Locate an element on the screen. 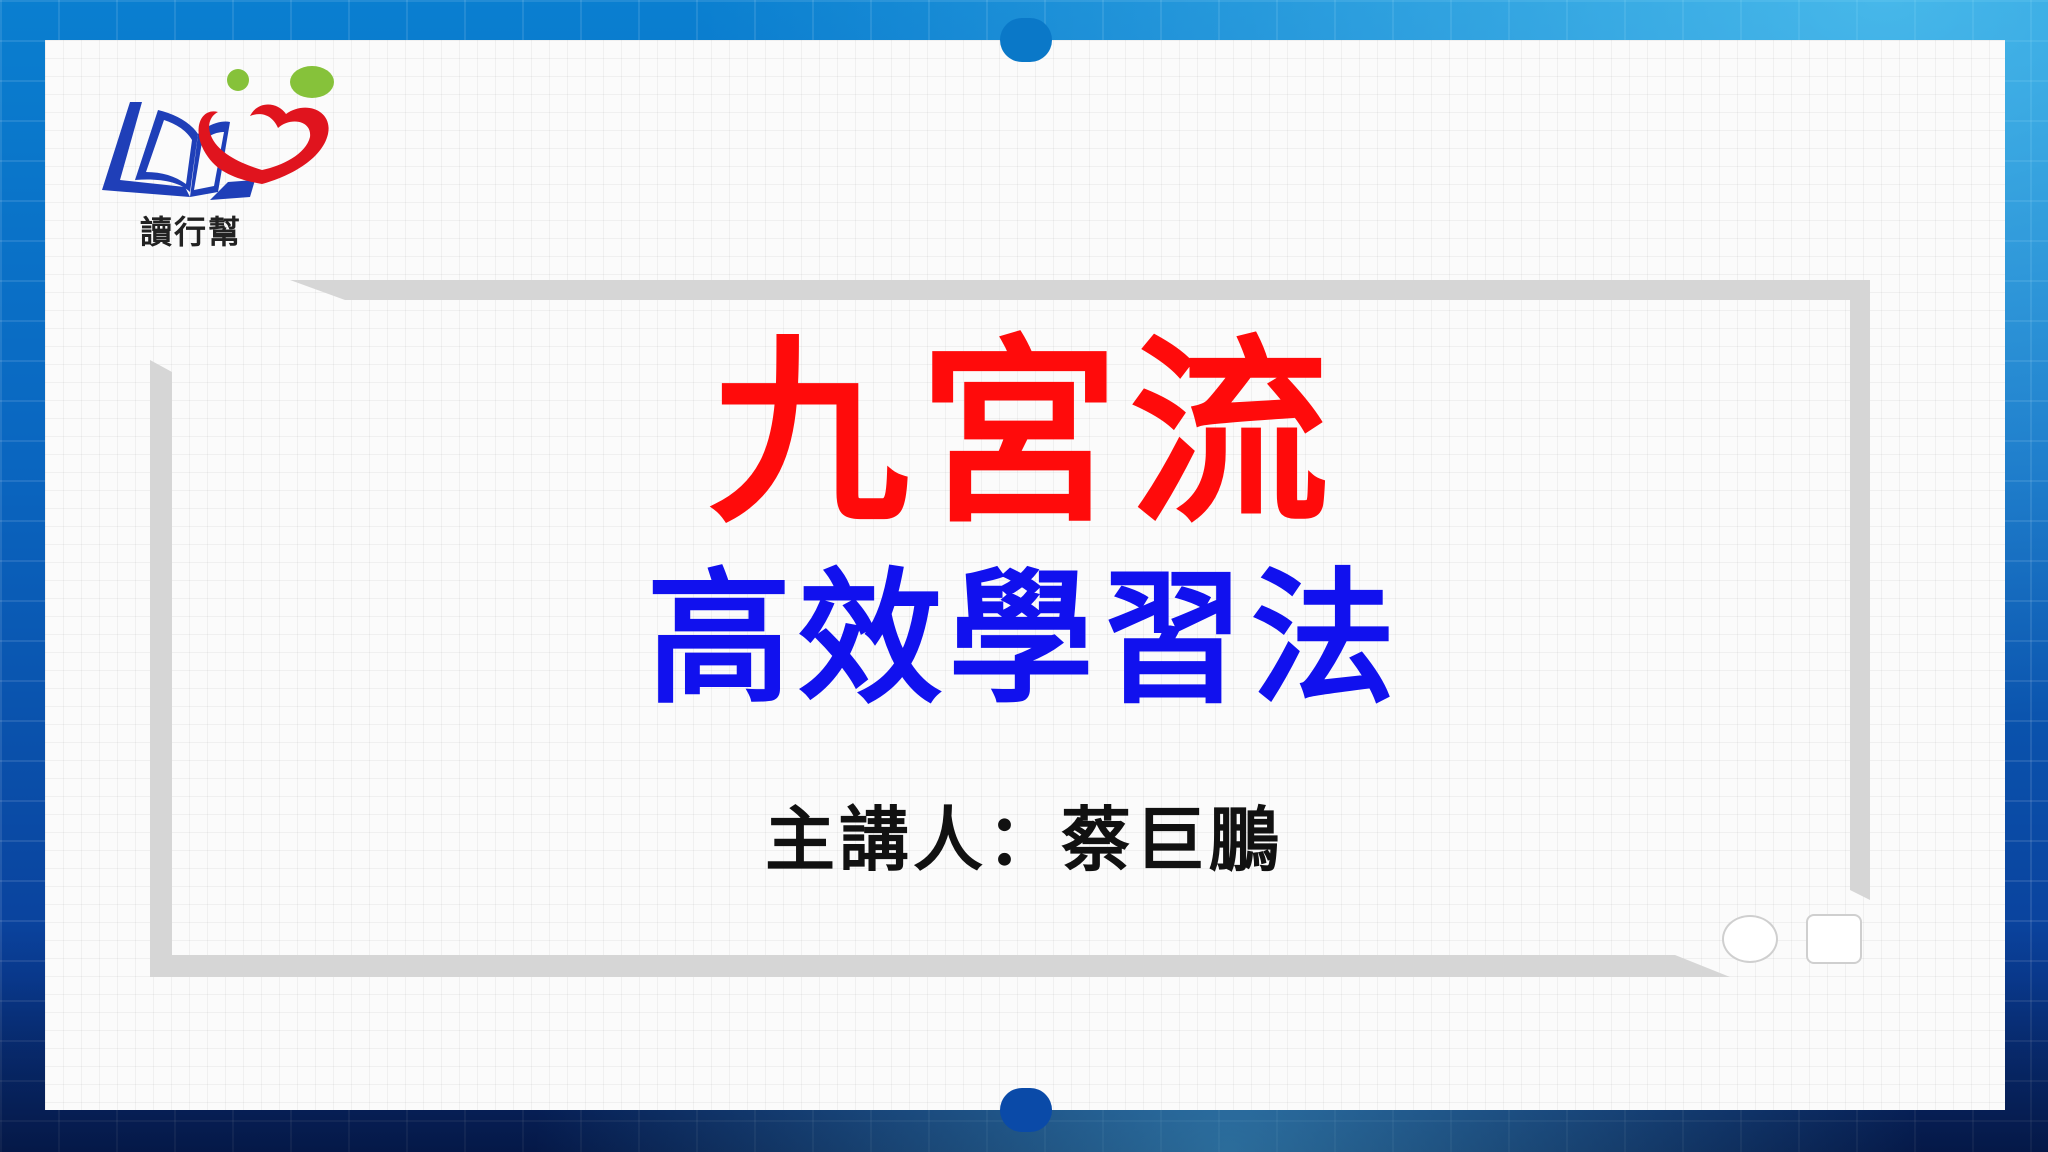  decorative-circle-icon is located at coordinates (1750, 939).